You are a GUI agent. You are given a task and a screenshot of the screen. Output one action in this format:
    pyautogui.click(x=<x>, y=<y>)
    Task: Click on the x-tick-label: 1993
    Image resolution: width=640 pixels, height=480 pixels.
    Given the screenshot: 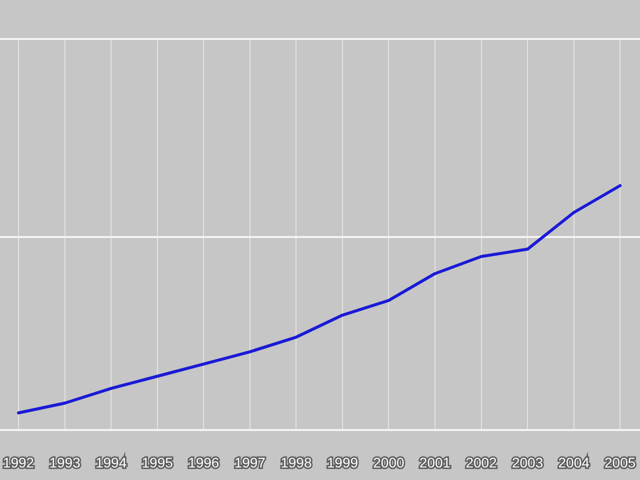 What is the action you would take?
    pyautogui.click(x=65, y=462)
    